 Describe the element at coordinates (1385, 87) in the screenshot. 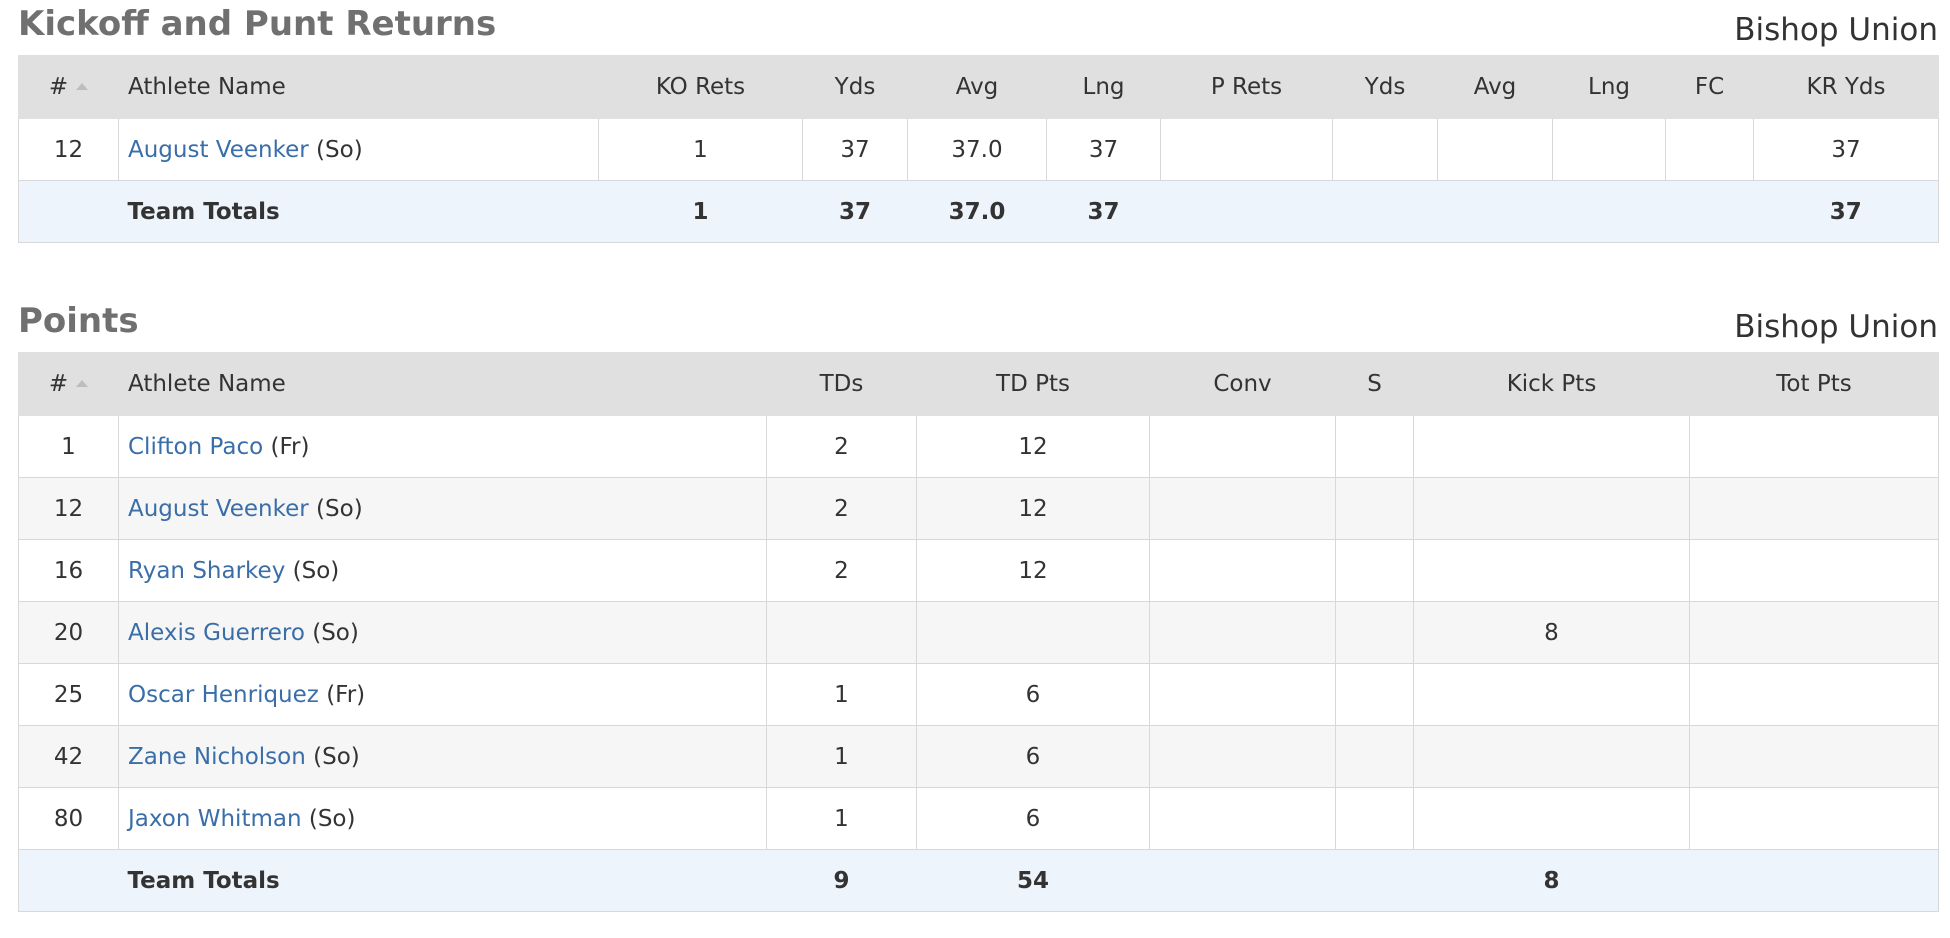

I see `column-header-p-yds: Yds` at that location.